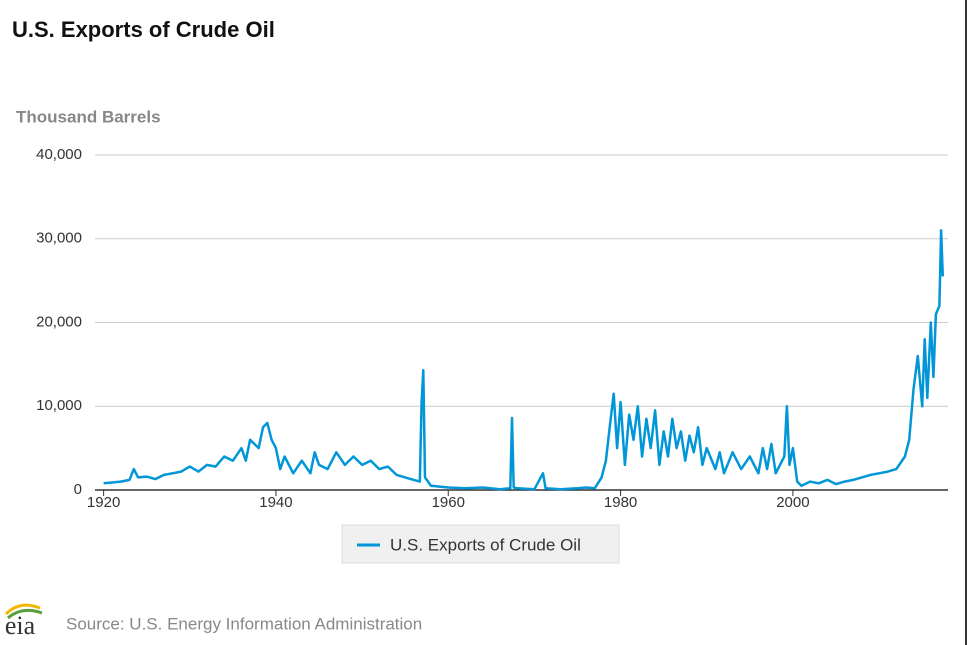 This screenshot has width=971, height=645. I want to click on y-tick-label: 20,000, so click(59, 321).